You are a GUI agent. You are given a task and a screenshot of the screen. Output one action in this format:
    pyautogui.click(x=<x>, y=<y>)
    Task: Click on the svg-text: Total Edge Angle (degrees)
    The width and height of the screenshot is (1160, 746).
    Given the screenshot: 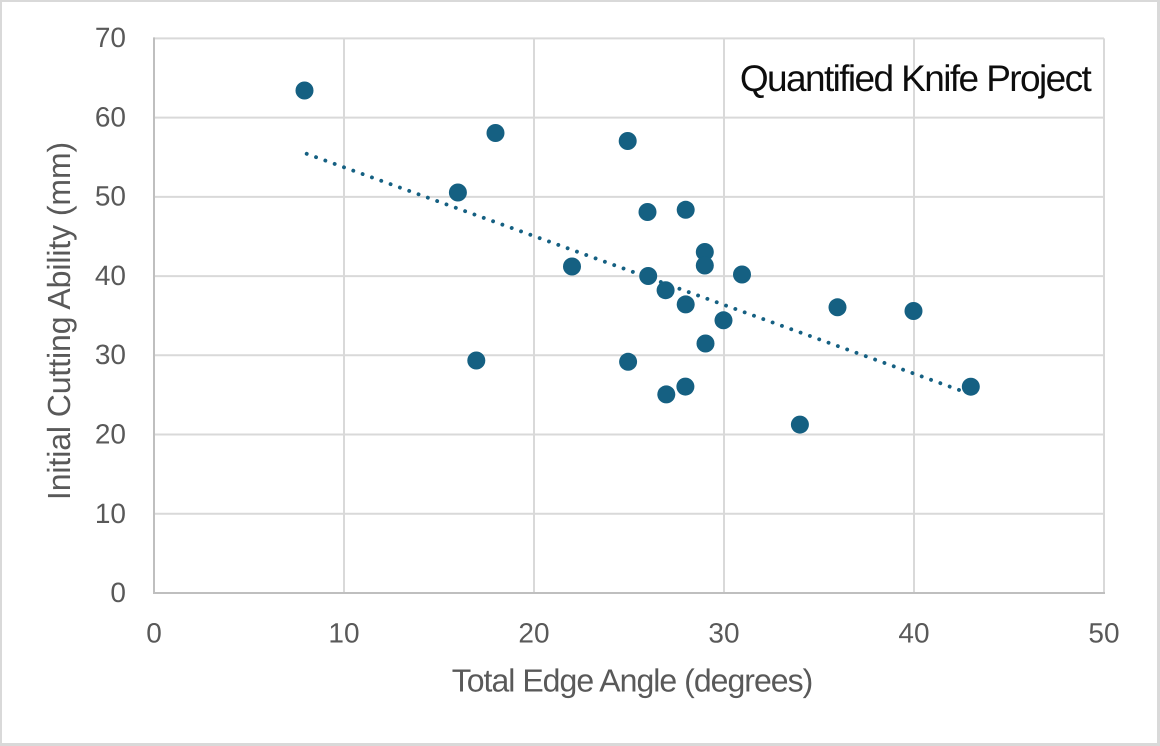 What is the action you would take?
    pyautogui.click(x=632, y=680)
    